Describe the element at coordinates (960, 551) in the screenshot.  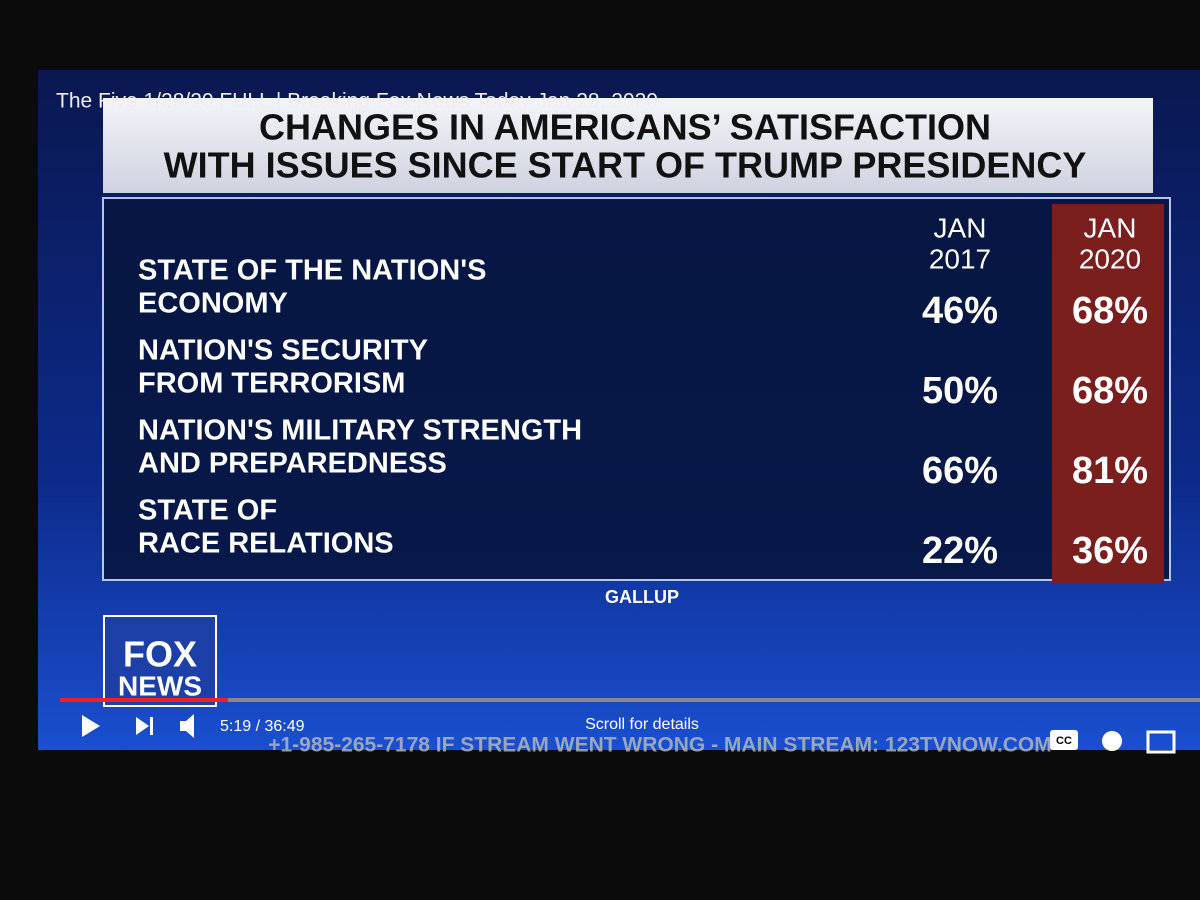
I see `cell-value: 22%` at that location.